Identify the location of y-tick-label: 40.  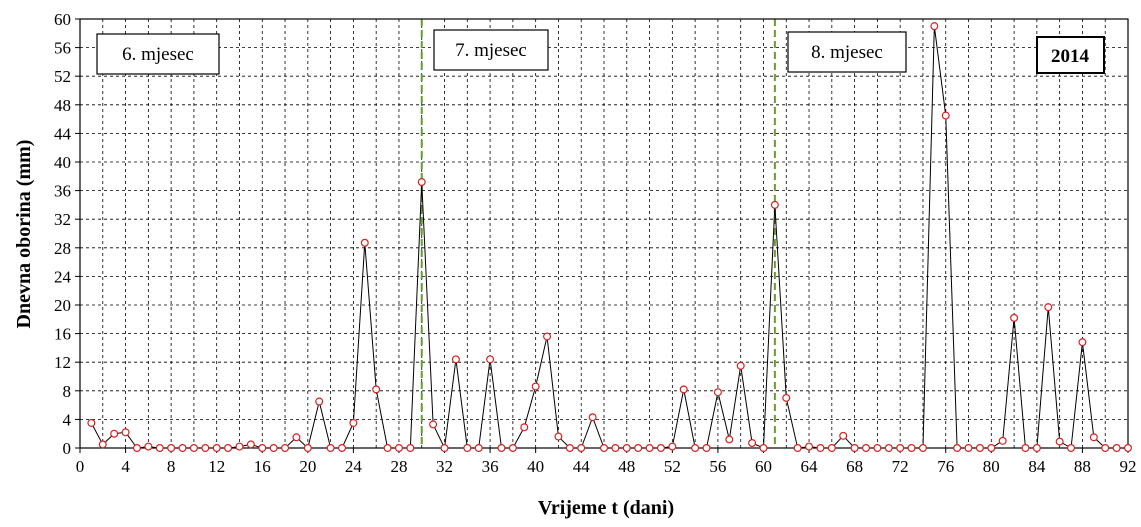
(62, 162).